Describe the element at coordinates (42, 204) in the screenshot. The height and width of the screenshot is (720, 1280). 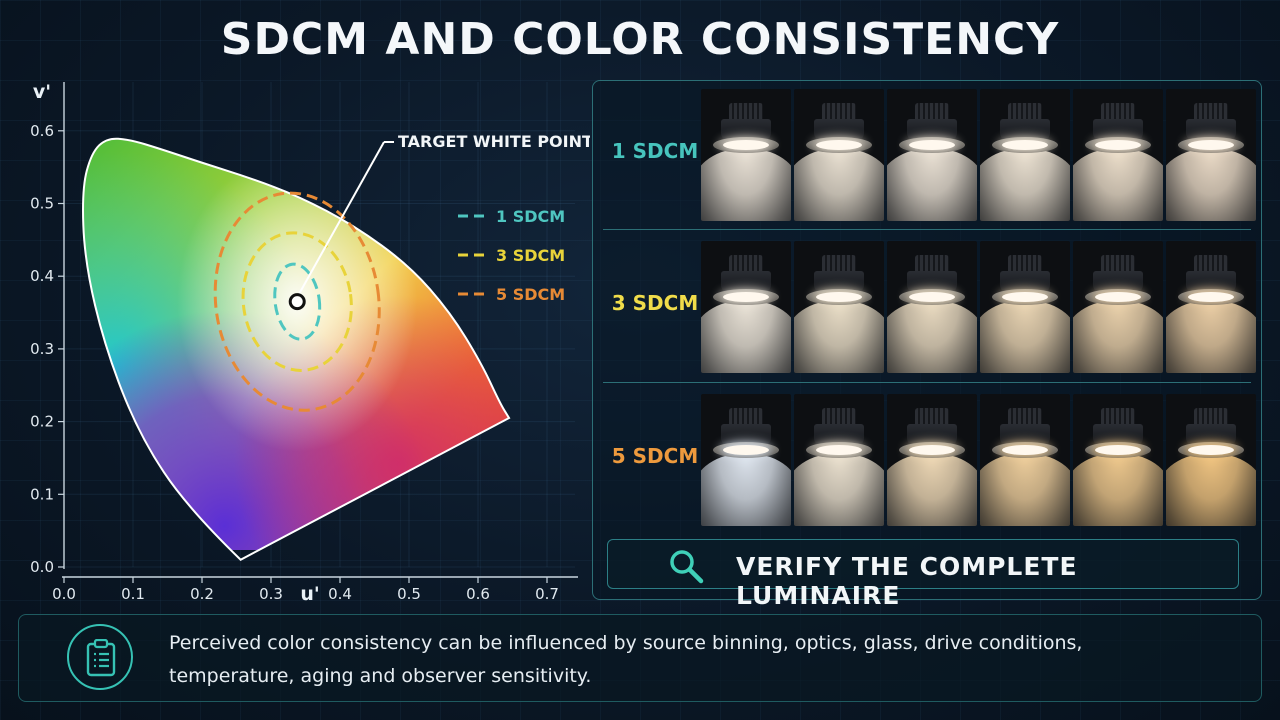
I see `y-tick-label: 0.5` at that location.